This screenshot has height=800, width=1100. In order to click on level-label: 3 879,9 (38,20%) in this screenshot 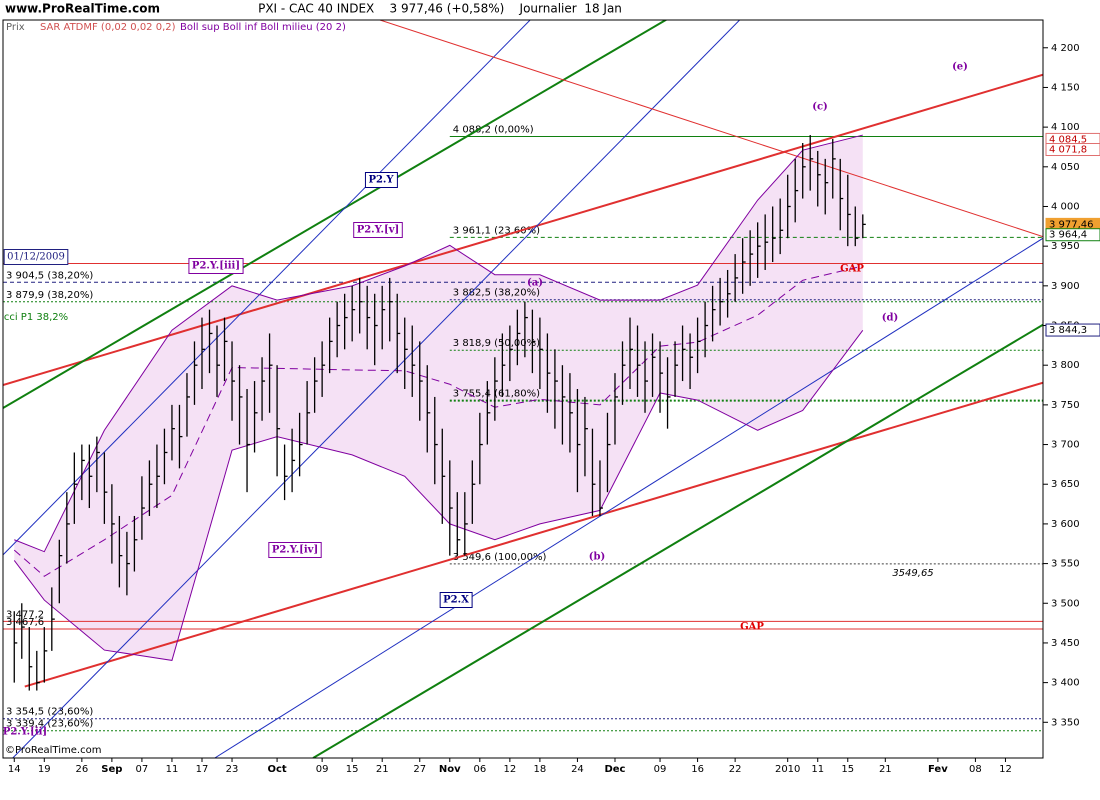, I will do `click(49, 295)`.